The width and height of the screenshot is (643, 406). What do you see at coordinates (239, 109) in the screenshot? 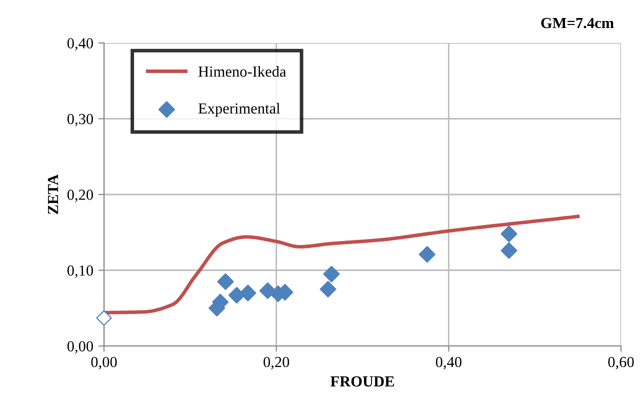
I see `legend-label: Experimental` at bounding box center [239, 109].